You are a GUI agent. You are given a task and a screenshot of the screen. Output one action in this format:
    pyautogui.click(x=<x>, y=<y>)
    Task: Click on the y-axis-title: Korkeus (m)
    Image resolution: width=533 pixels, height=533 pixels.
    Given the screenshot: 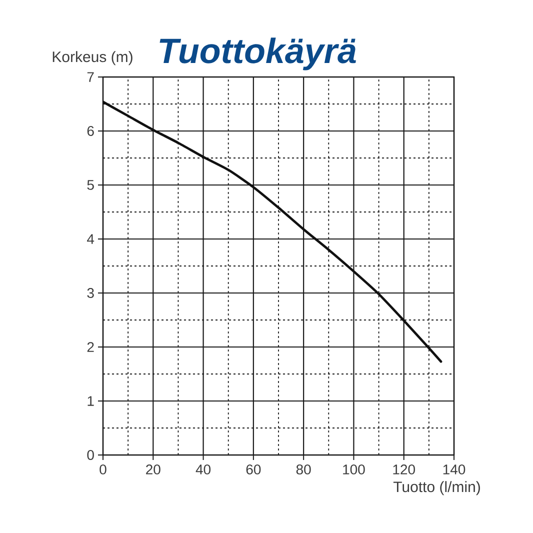 What is the action you would take?
    pyautogui.click(x=92, y=58)
    